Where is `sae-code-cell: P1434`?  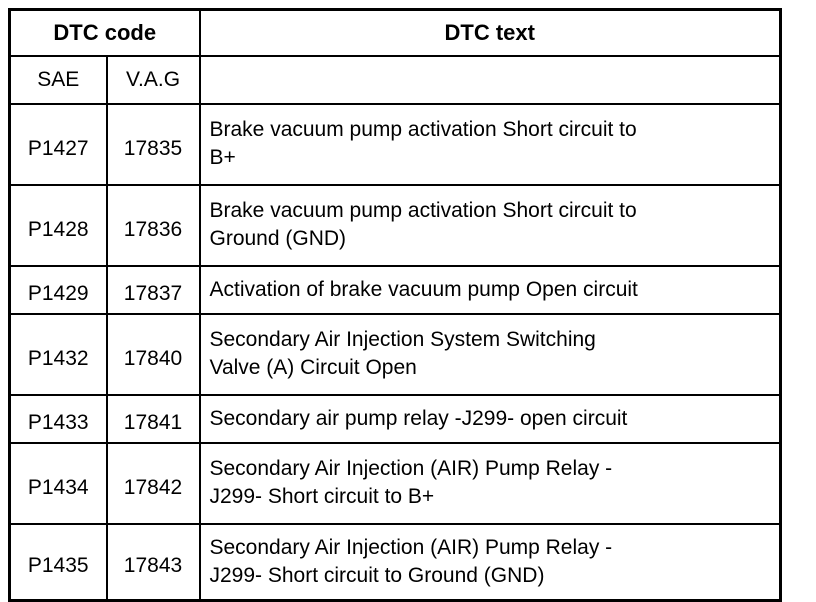 sae-code-cell: P1434 is located at coordinates (58, 483).